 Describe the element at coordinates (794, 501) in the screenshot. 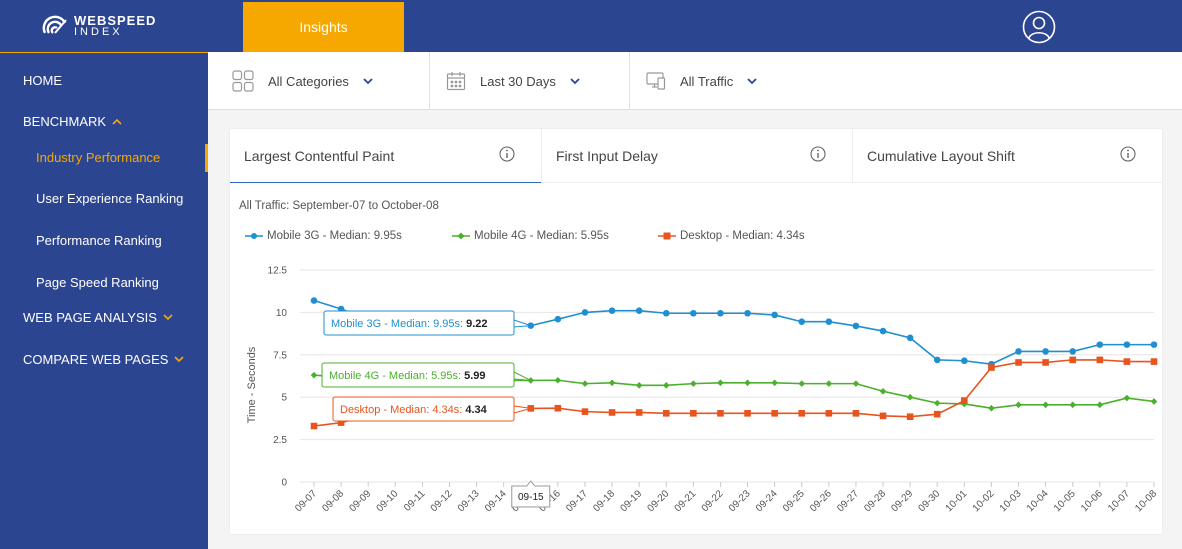

I see `x-tick-label: 09-25` at that location.